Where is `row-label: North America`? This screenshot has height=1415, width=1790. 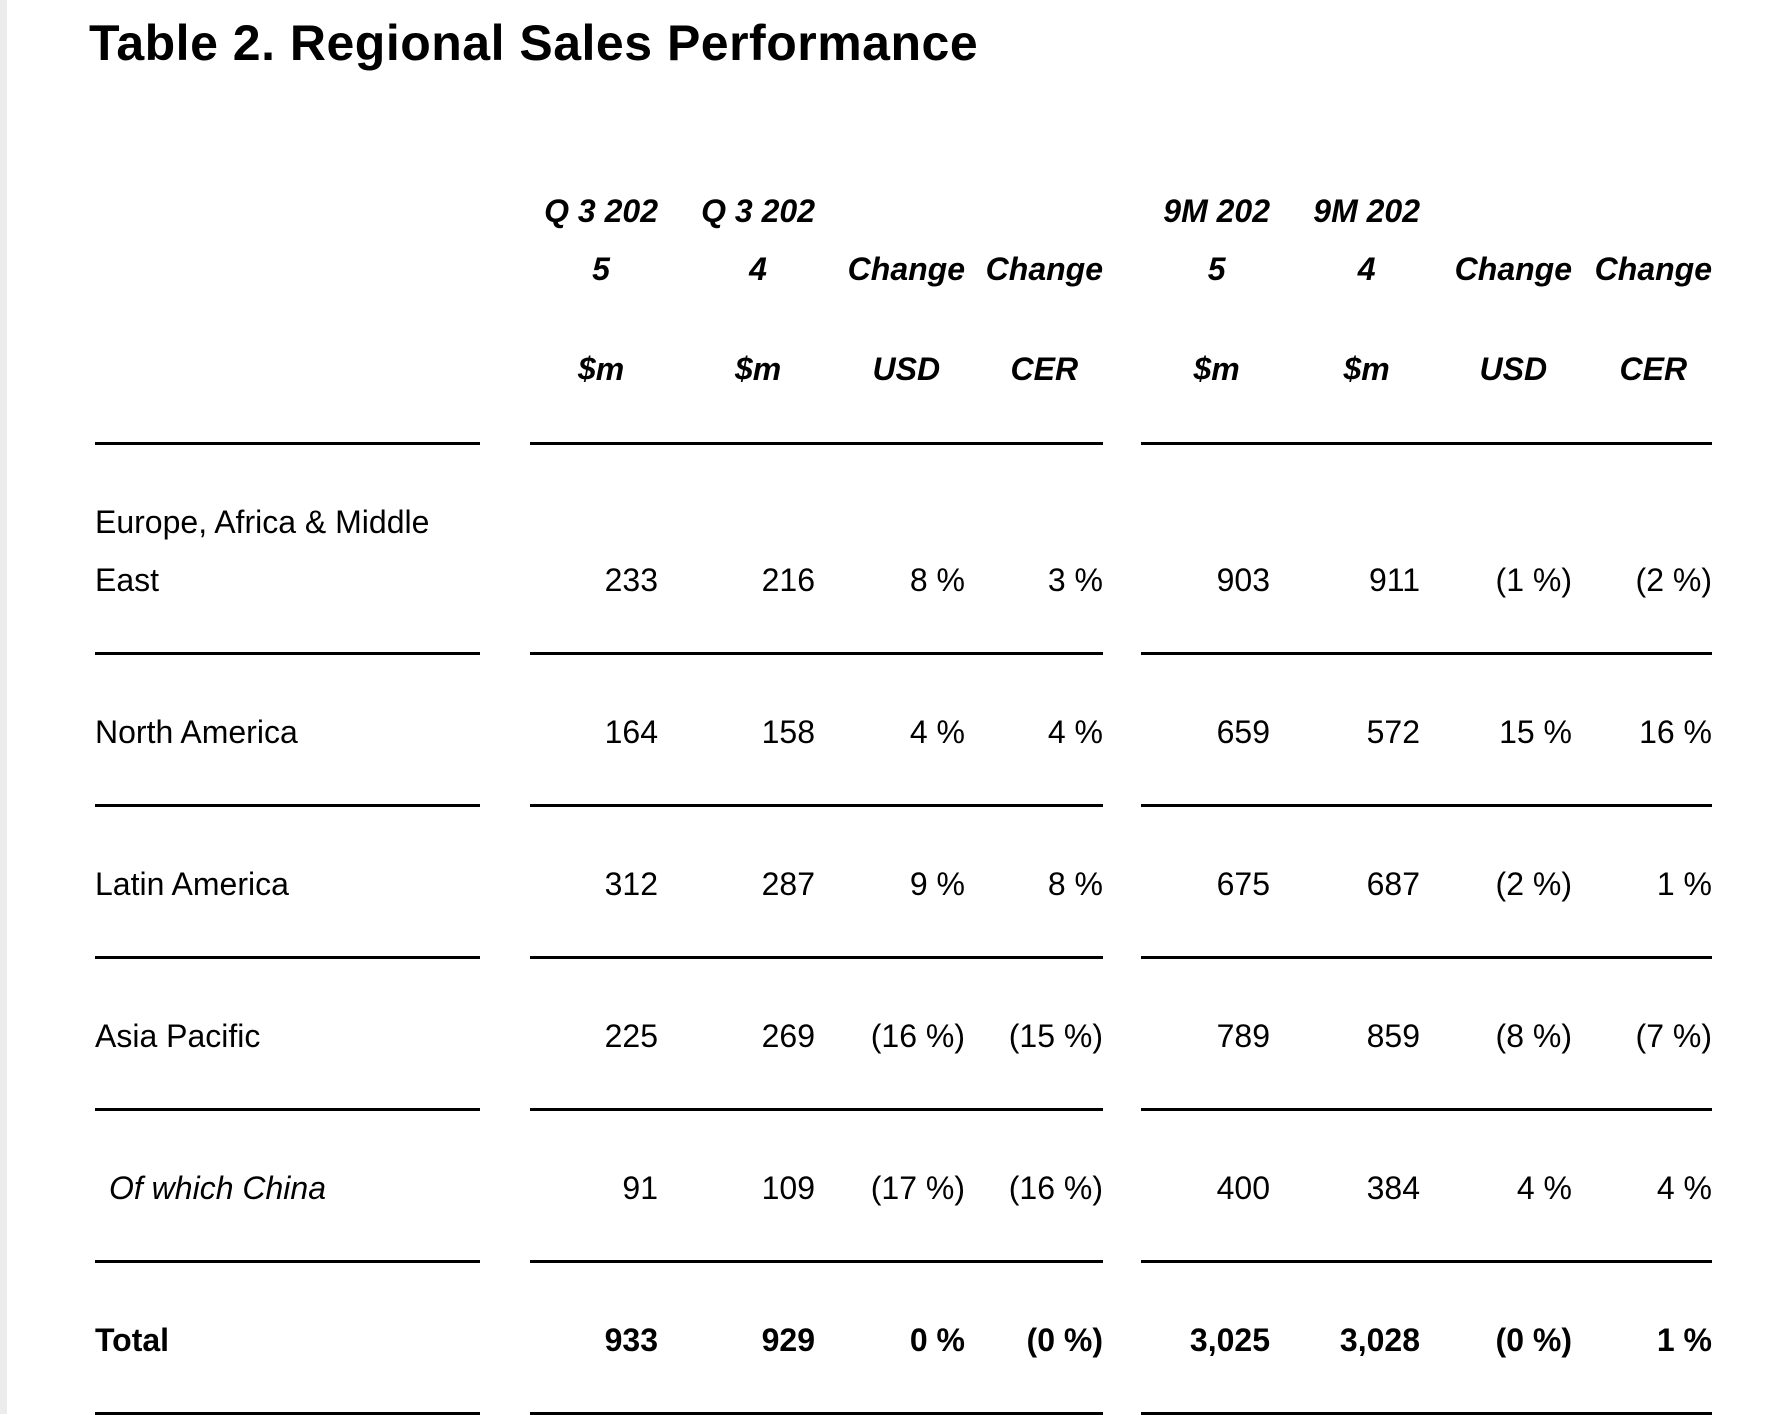 row-label: North America is located at coordinates (287, 730).